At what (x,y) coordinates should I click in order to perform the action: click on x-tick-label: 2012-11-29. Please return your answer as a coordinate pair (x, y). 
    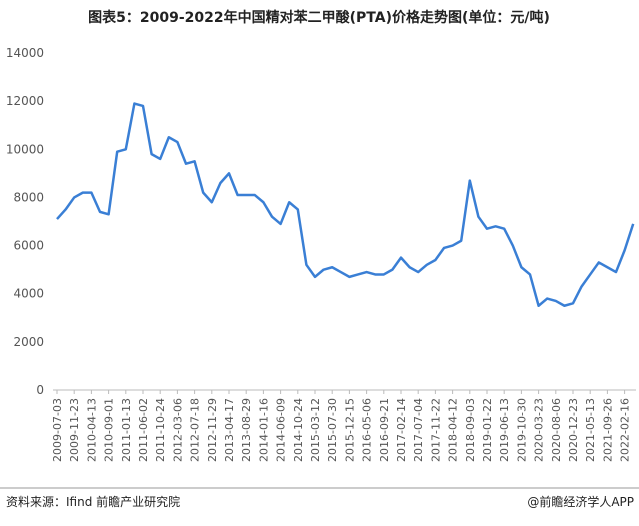
    Looking at the image, I should click on (212, 430).